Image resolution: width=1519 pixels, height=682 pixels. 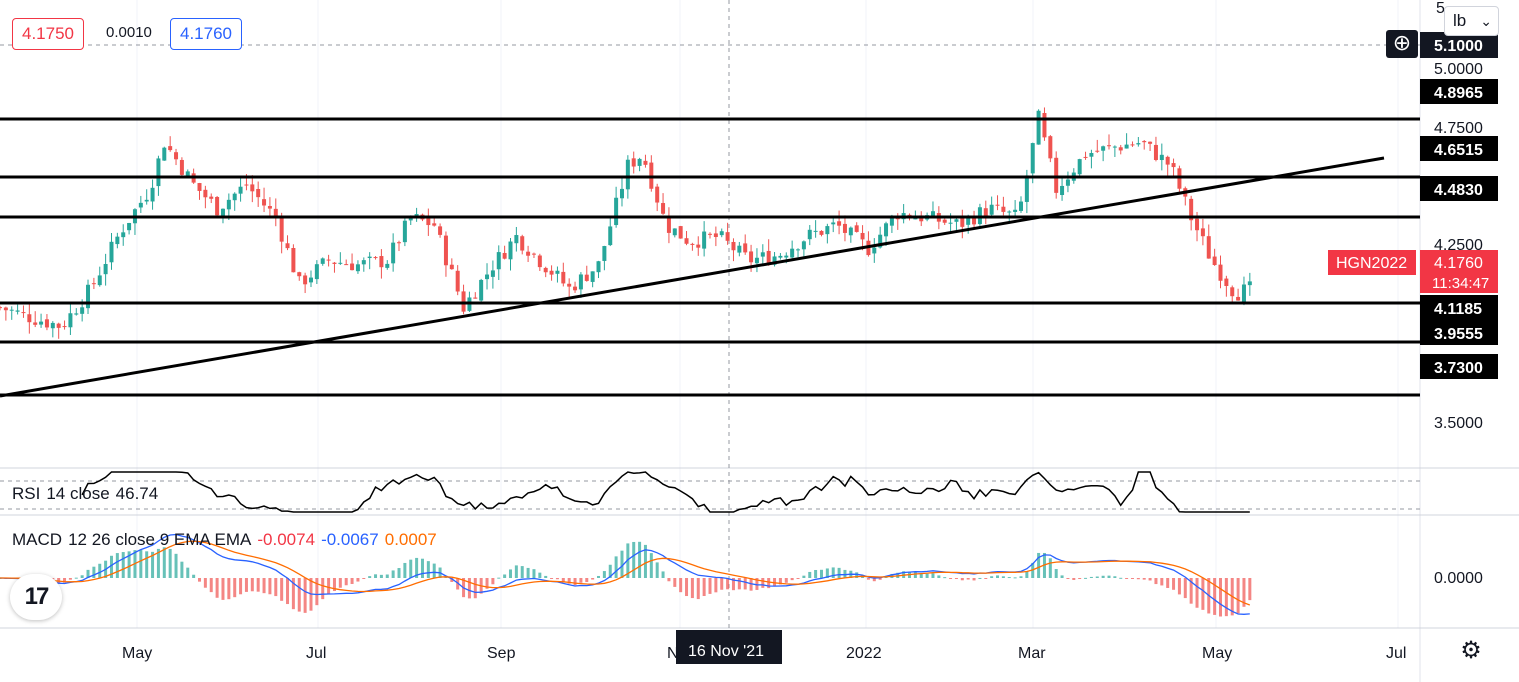 What do you see at coordinates (1471, 650) in the screenshot?
I see `gear-icon: ⚙` at bounding box center [1471, 650].